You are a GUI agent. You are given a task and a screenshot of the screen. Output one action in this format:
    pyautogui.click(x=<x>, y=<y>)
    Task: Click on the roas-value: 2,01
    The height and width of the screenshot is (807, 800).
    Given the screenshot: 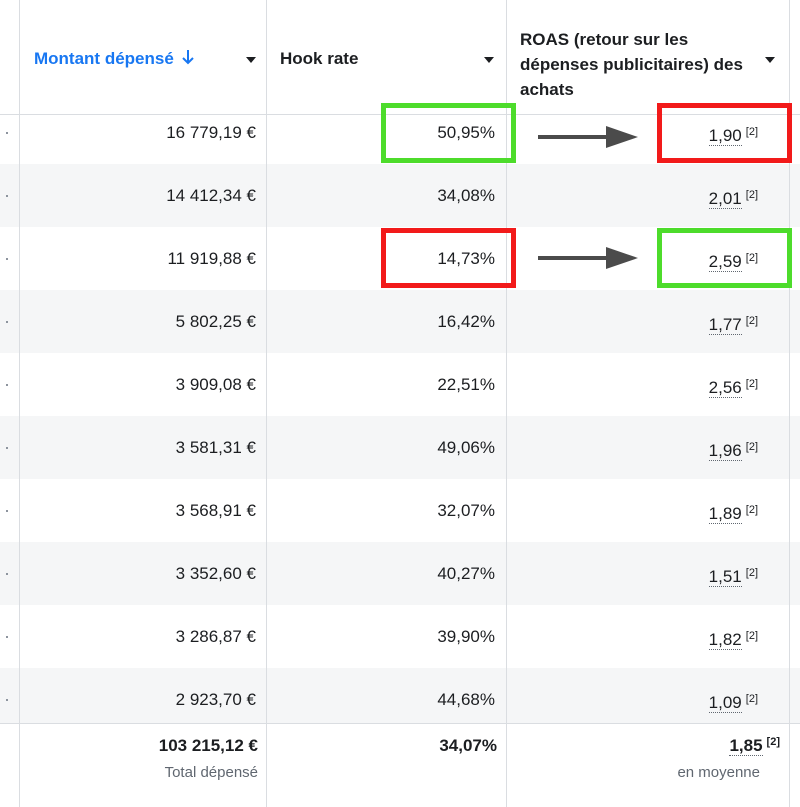 What is the action you would take?
    pyautogui.click(x=725, y=199)
    